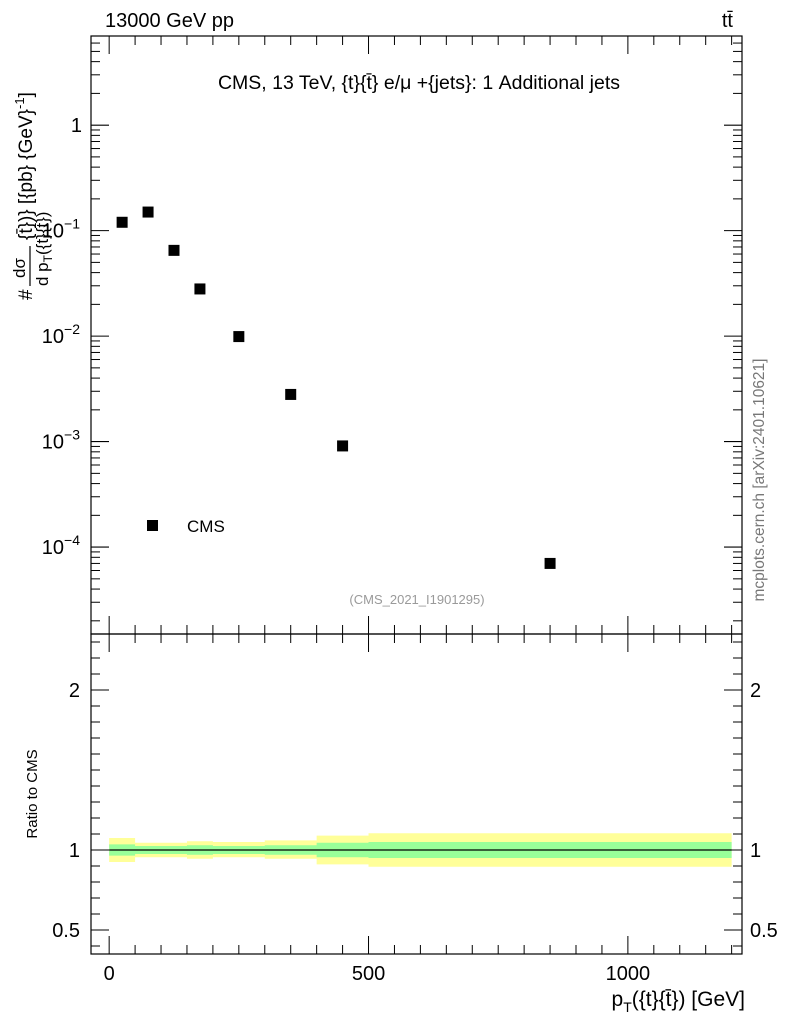 This screenshot has width=786, height=1024. What do you see at coordinates (44, 249) in the screenshot?
I see `y-label-denominator: d pT({t}{t̄})` at bounding box center [44, 249].